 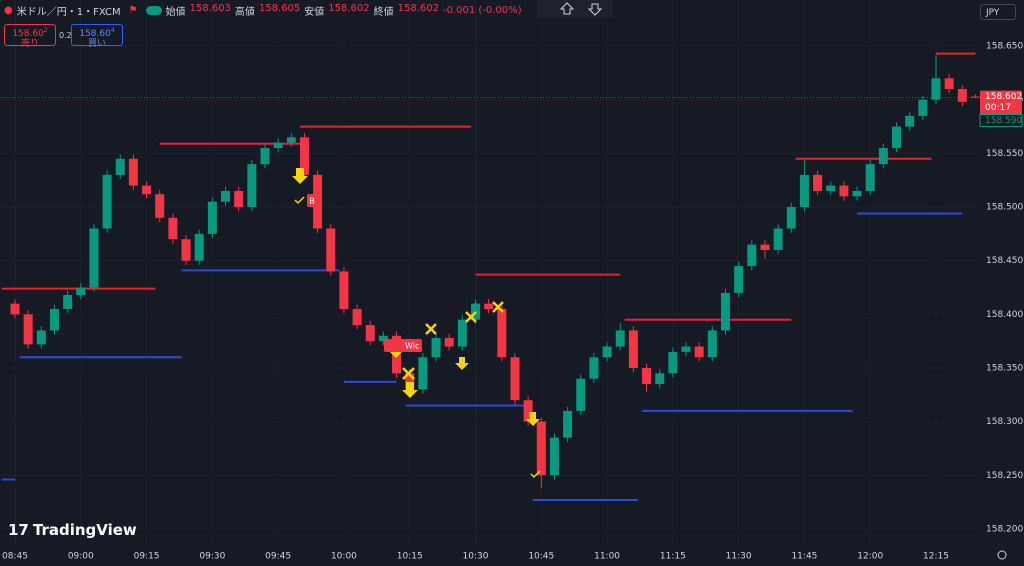 I want to click on logo: 17 TradingView, so click(x=72, y=530).